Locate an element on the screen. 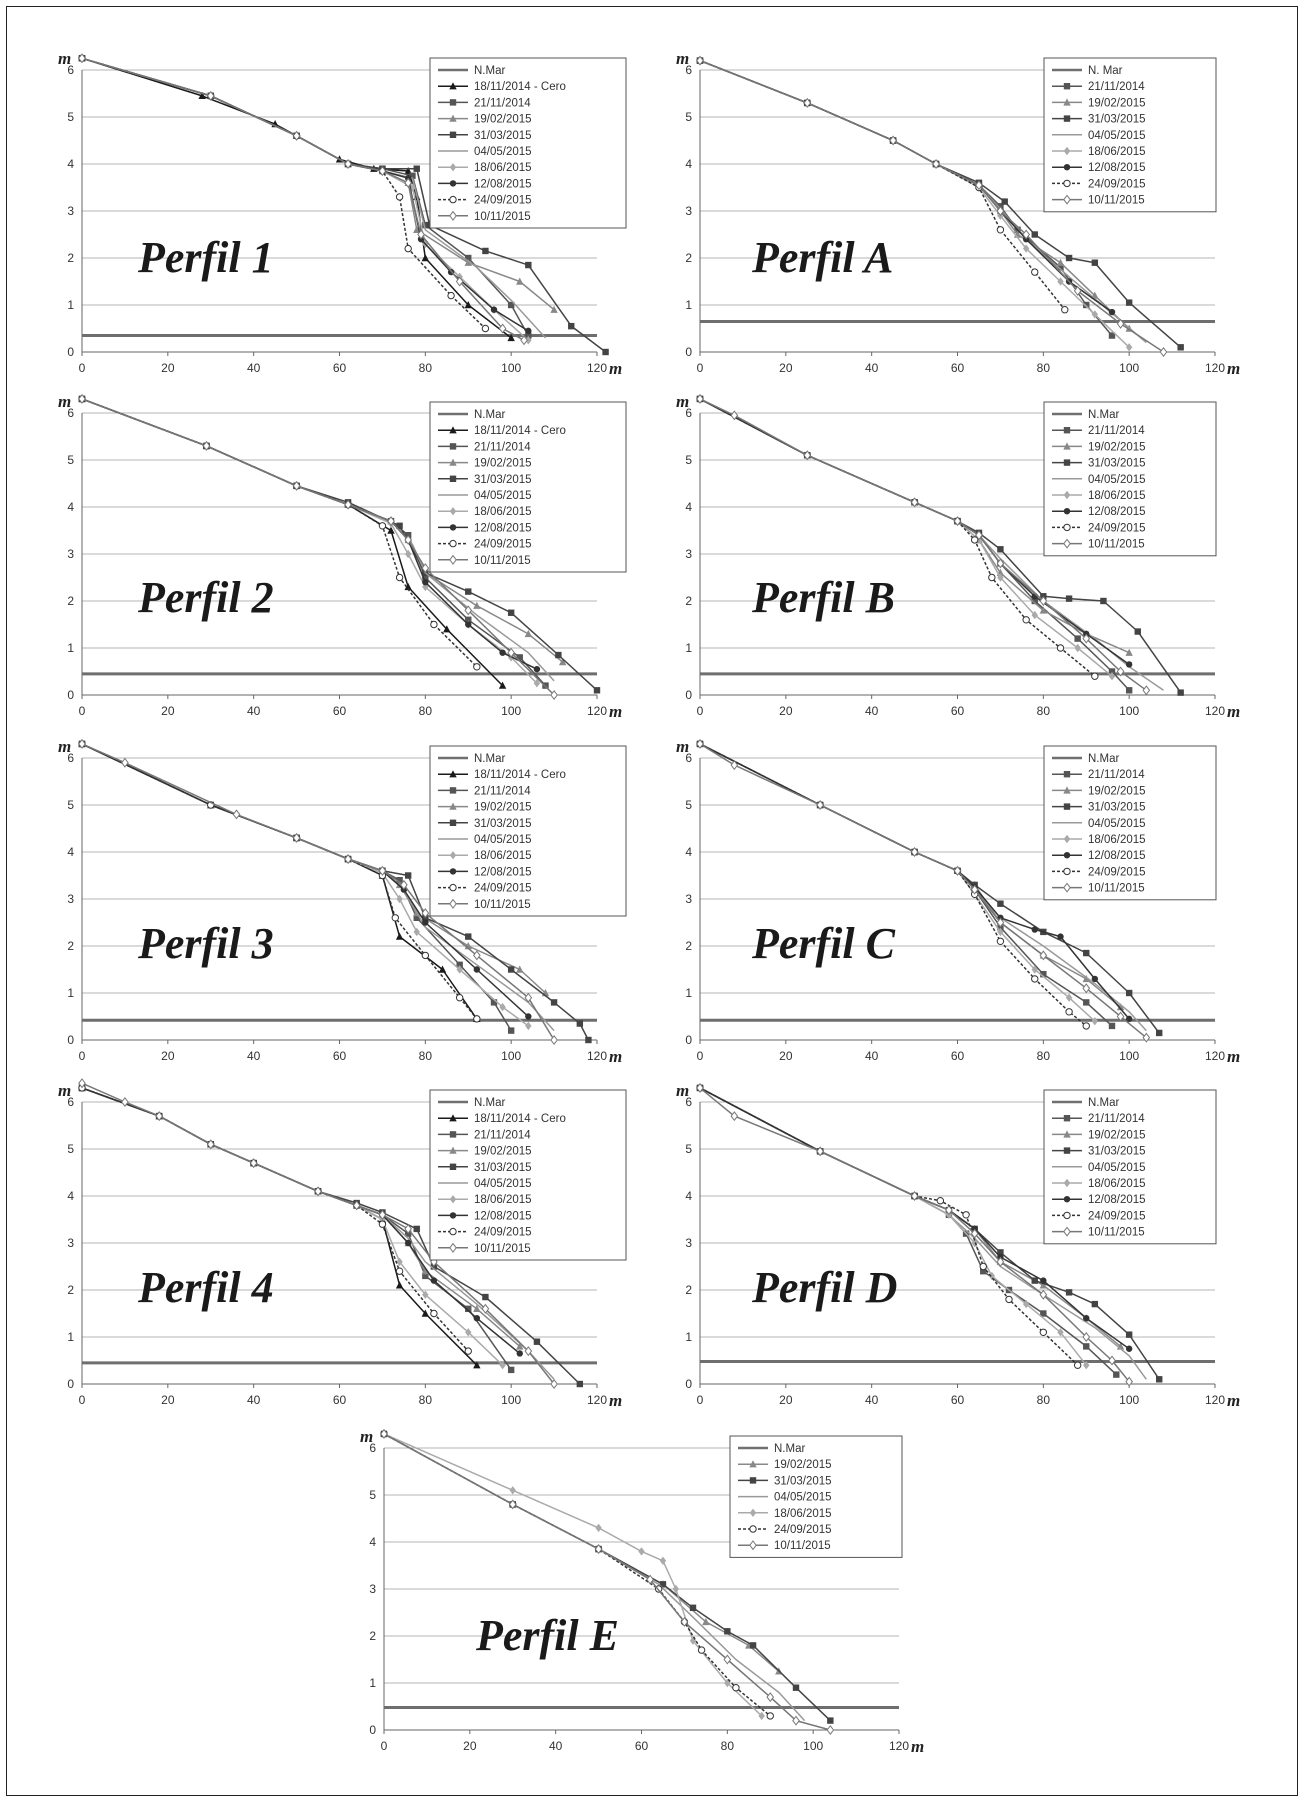  x-tick-label: 20 is located at coordinates (786, 711).